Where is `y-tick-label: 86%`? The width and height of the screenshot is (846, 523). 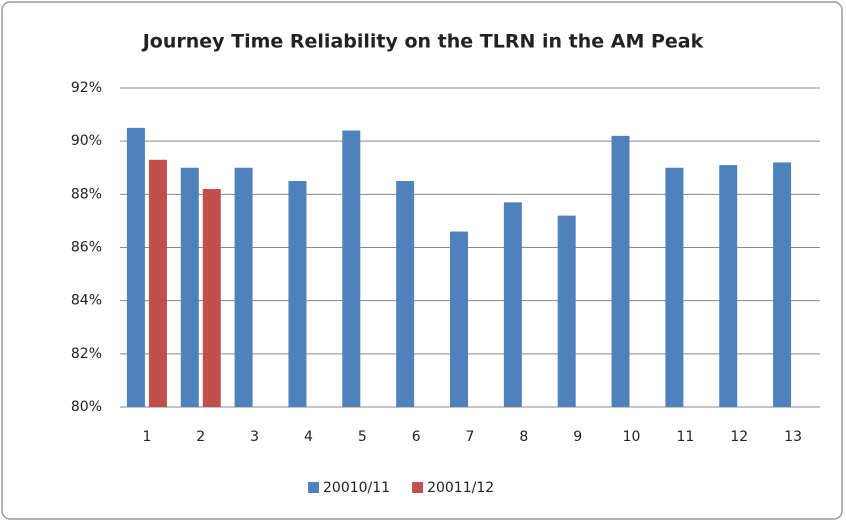
y-tick-label: 86% is located at coordinates (86, 248).